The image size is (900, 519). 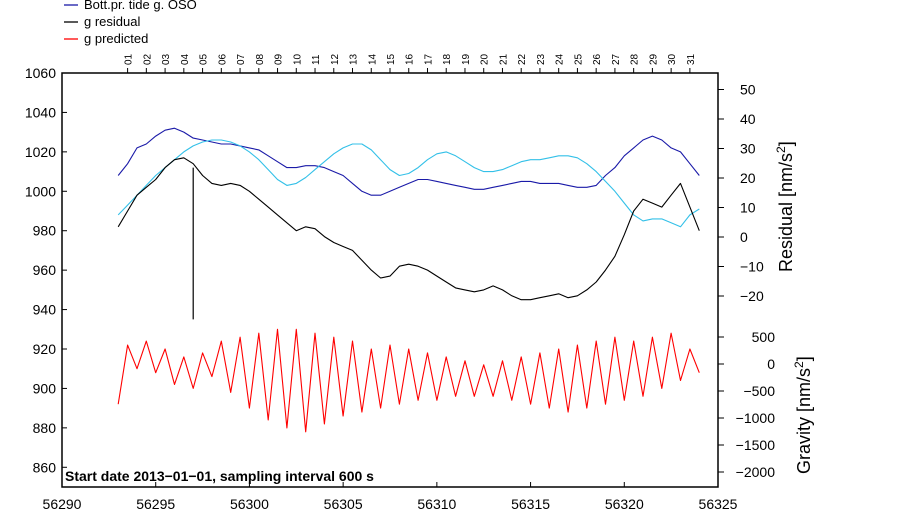 What do you see at coordinates (756, 418) in the screenshot?
I see `gravity-tick-label: −1000` at bounding box center [756, 418].